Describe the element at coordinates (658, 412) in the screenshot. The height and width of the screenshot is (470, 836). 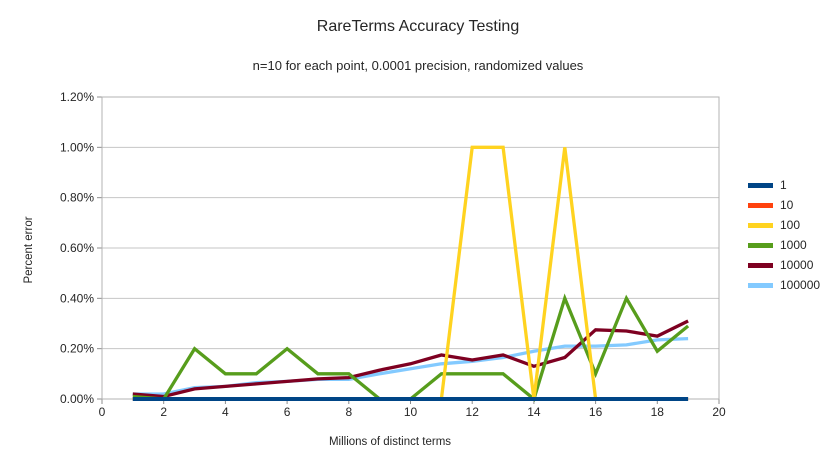
I see `x-tick-label: 18` at that location.